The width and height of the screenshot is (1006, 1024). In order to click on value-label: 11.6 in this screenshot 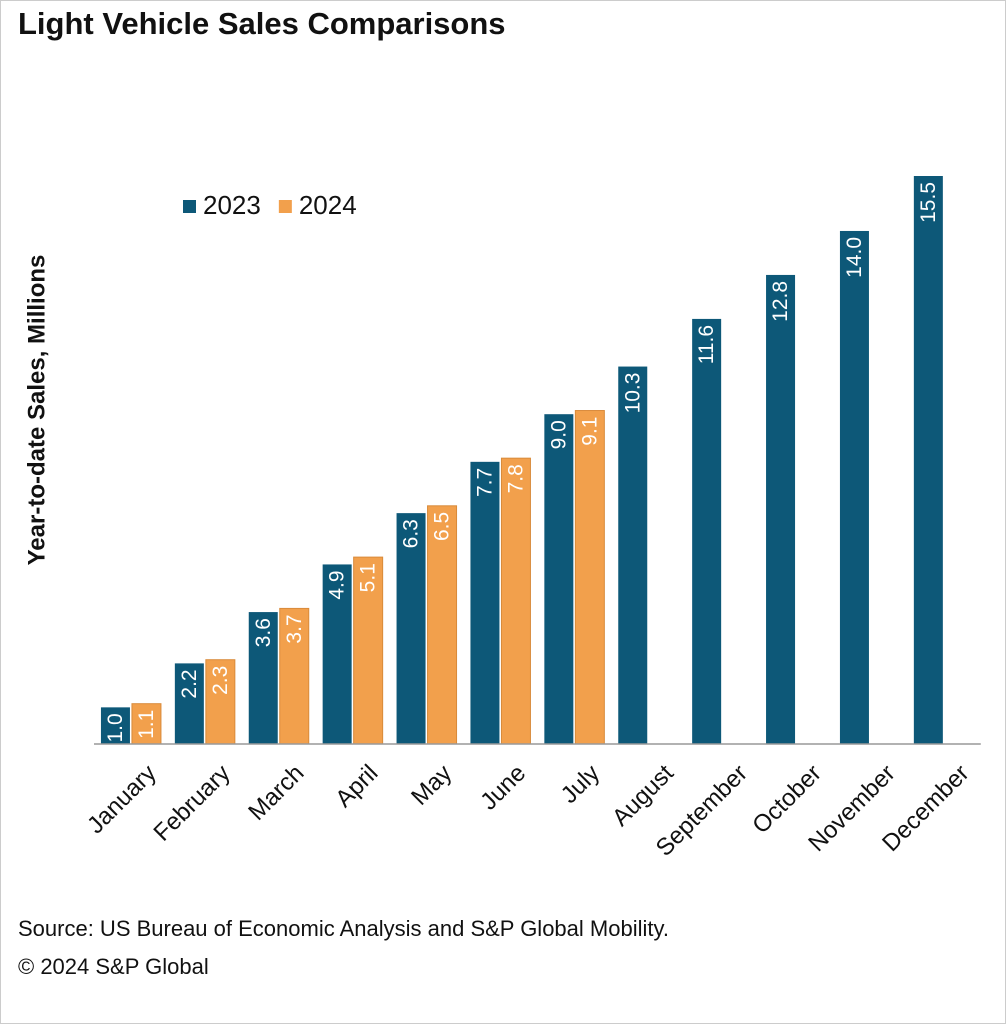, I will do `click(706, 344)`.